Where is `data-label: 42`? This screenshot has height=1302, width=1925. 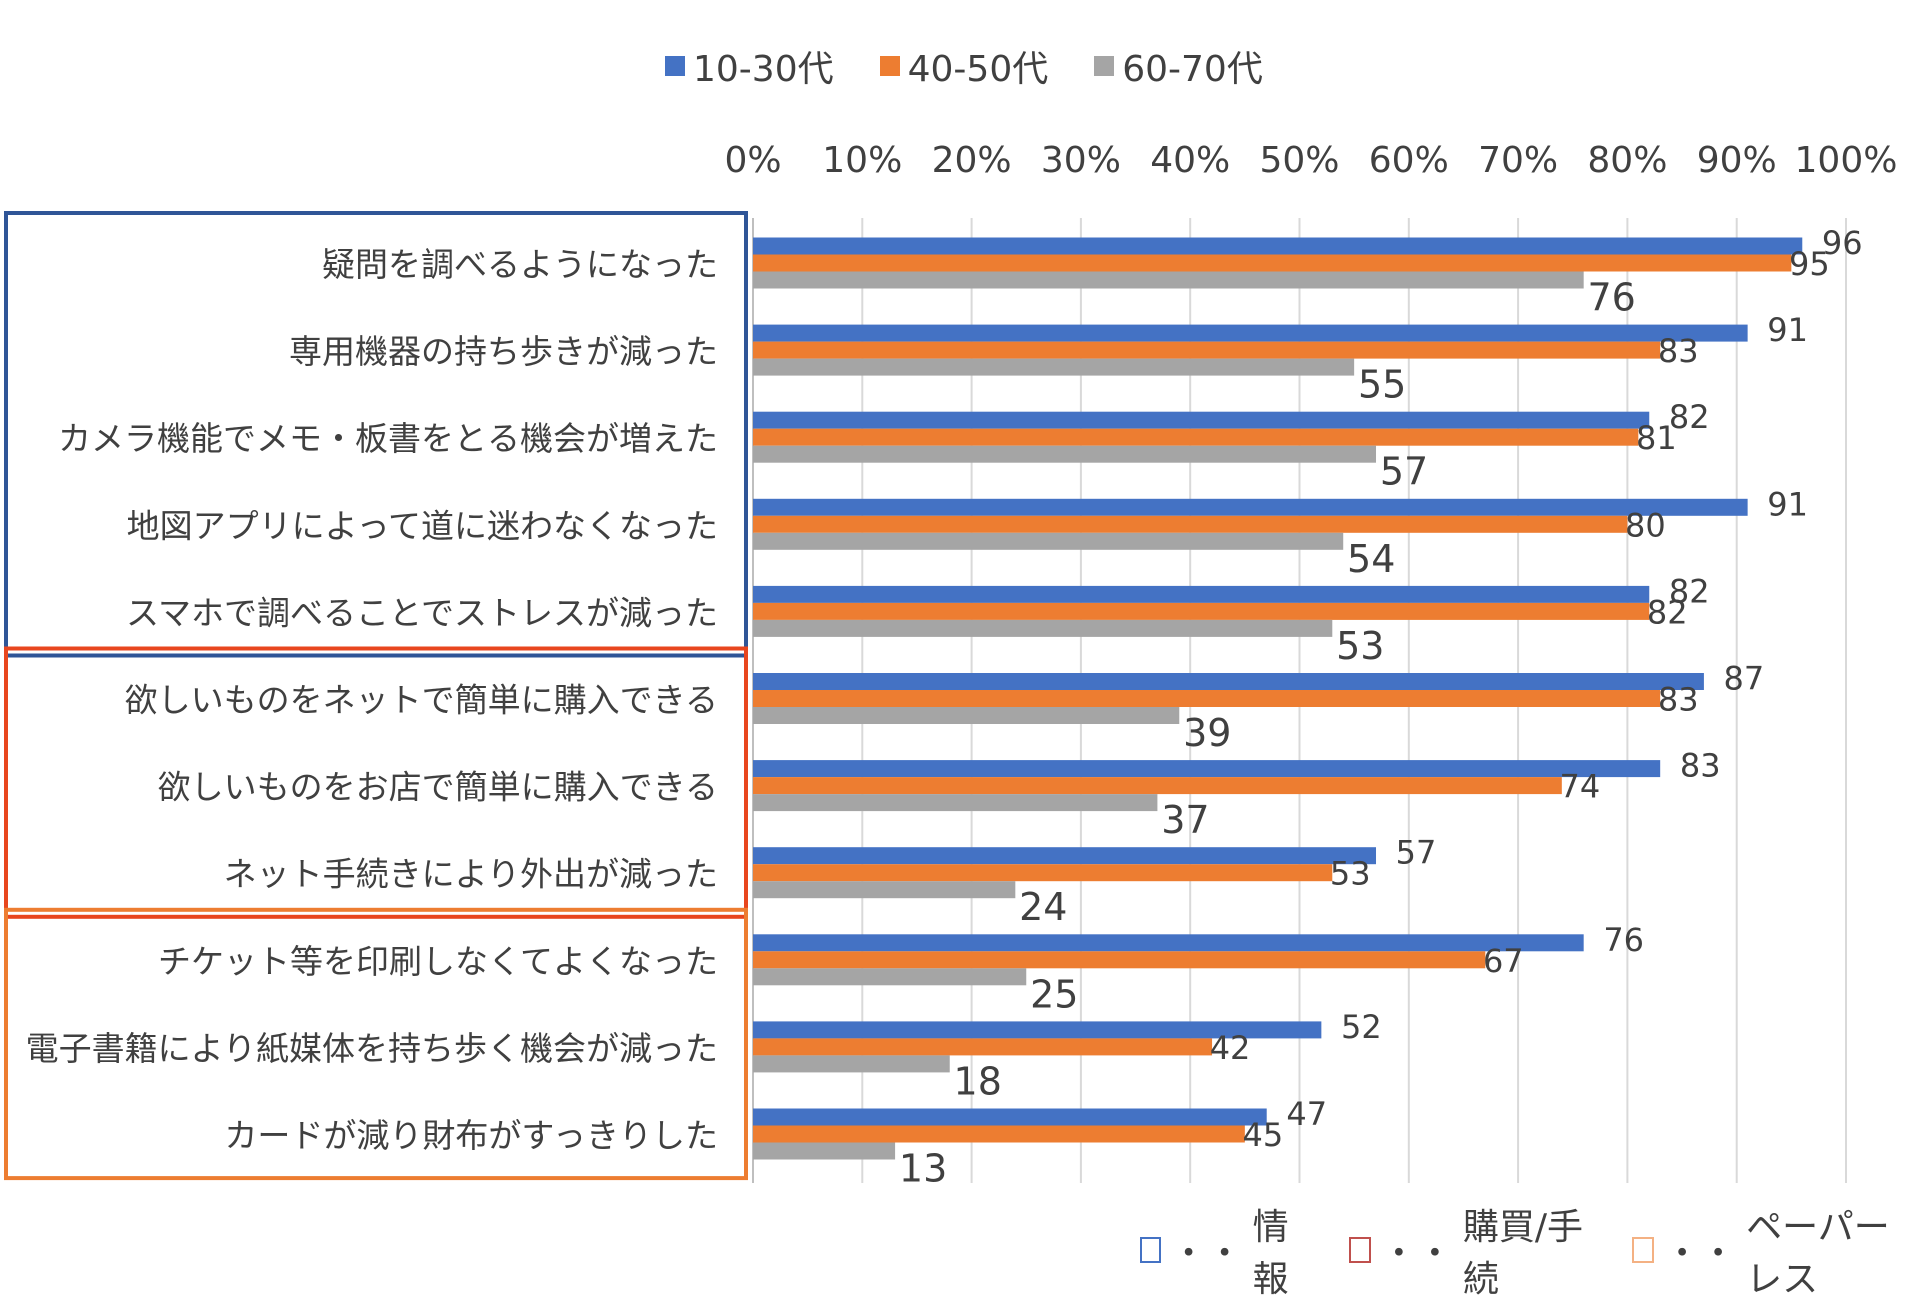 data-label: 42 is located at coordinates (1230, 1048).